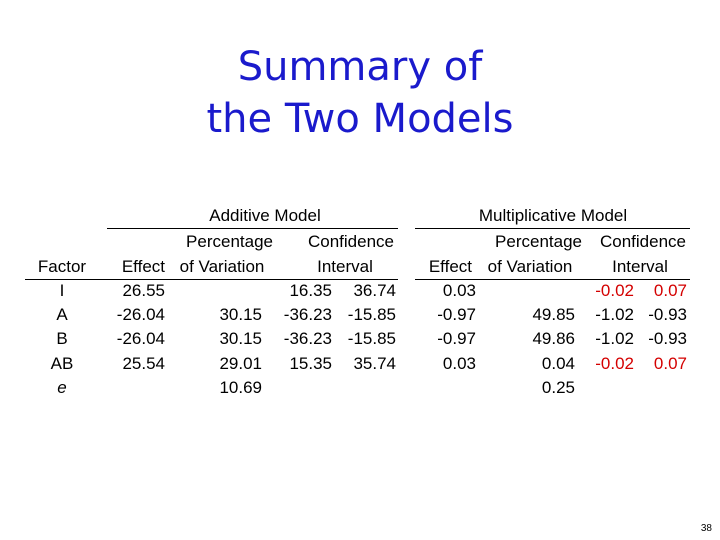 This screenshot has height=540, width=720. What do you see at coordinates (62, 387) in the screenshot?
I see `factor-label: e` at bounding box center [62, 387].